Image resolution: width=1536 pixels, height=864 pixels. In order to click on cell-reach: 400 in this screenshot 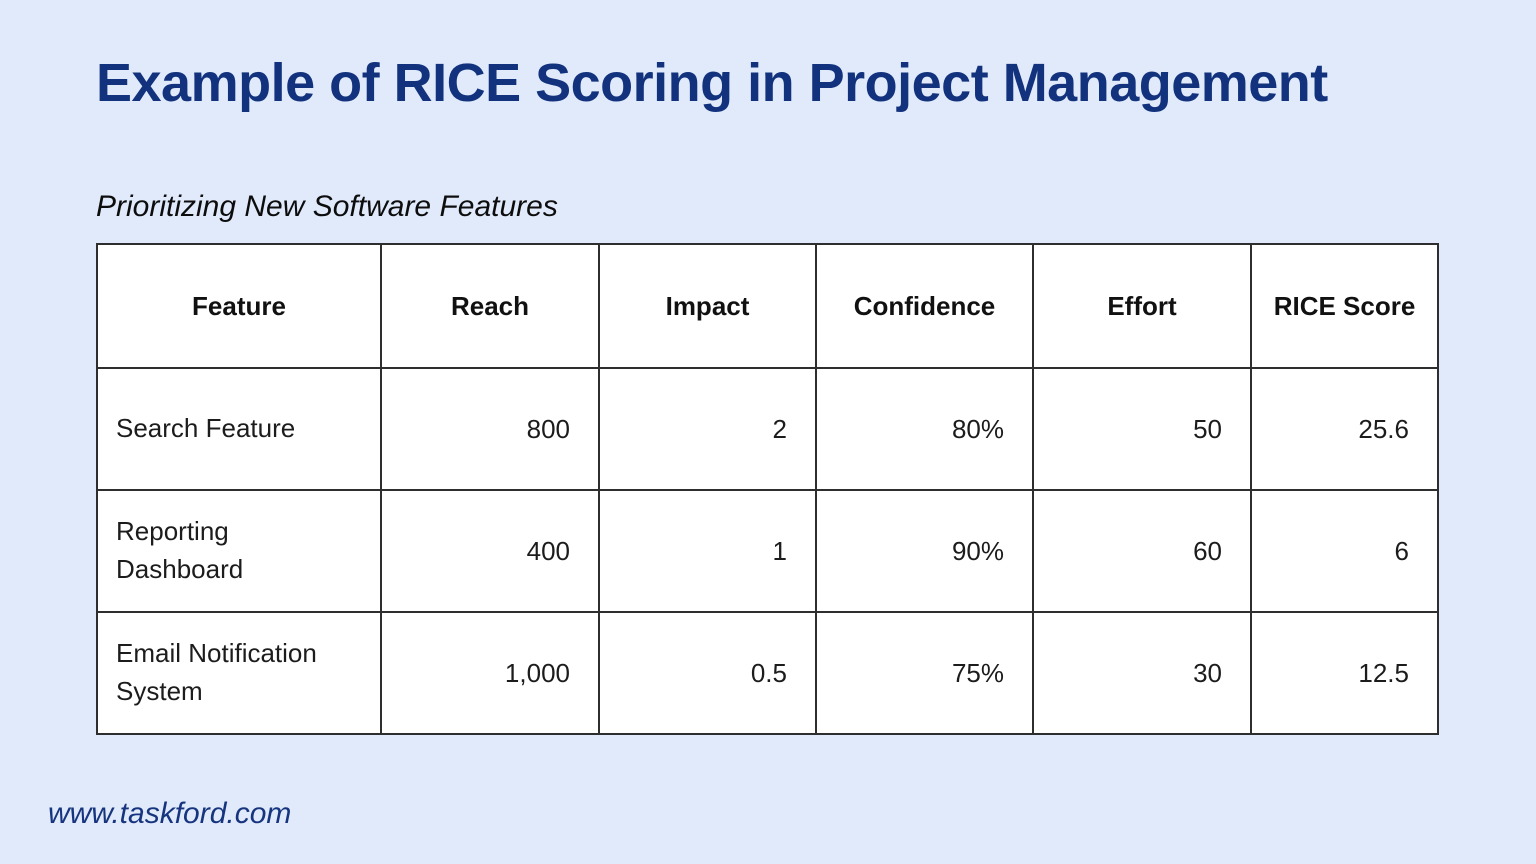, I will do `click(490, 551)`.